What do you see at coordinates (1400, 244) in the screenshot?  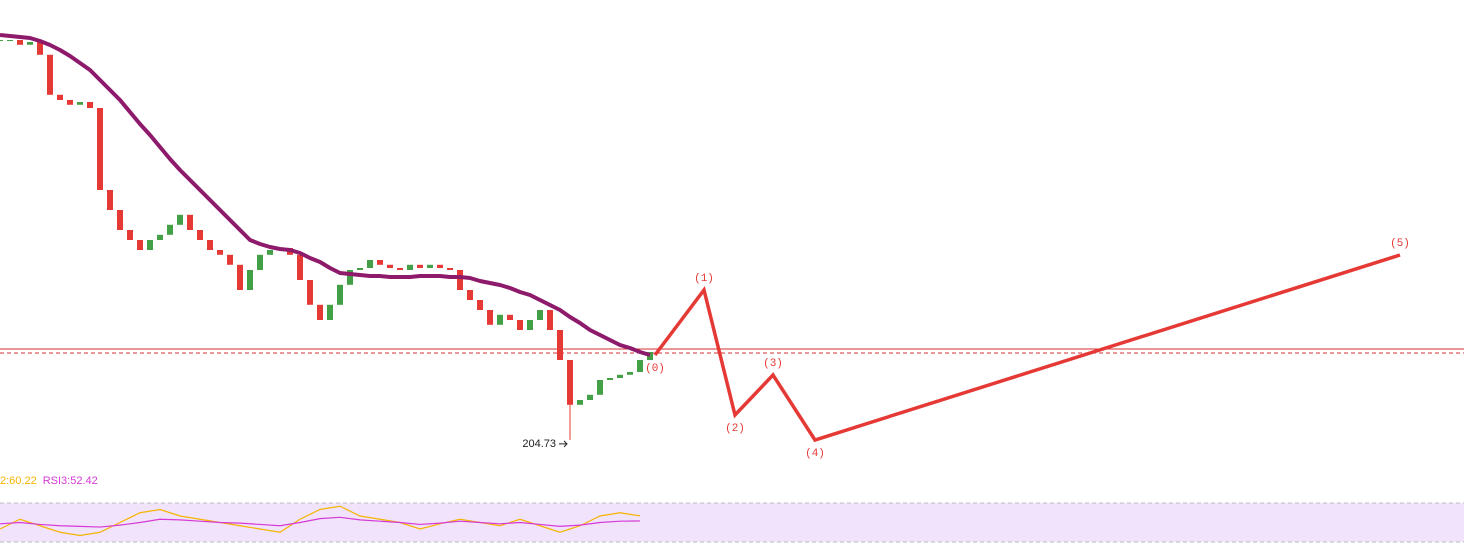 I see `wave-label: (5)` at bounding box center [1400, 244].